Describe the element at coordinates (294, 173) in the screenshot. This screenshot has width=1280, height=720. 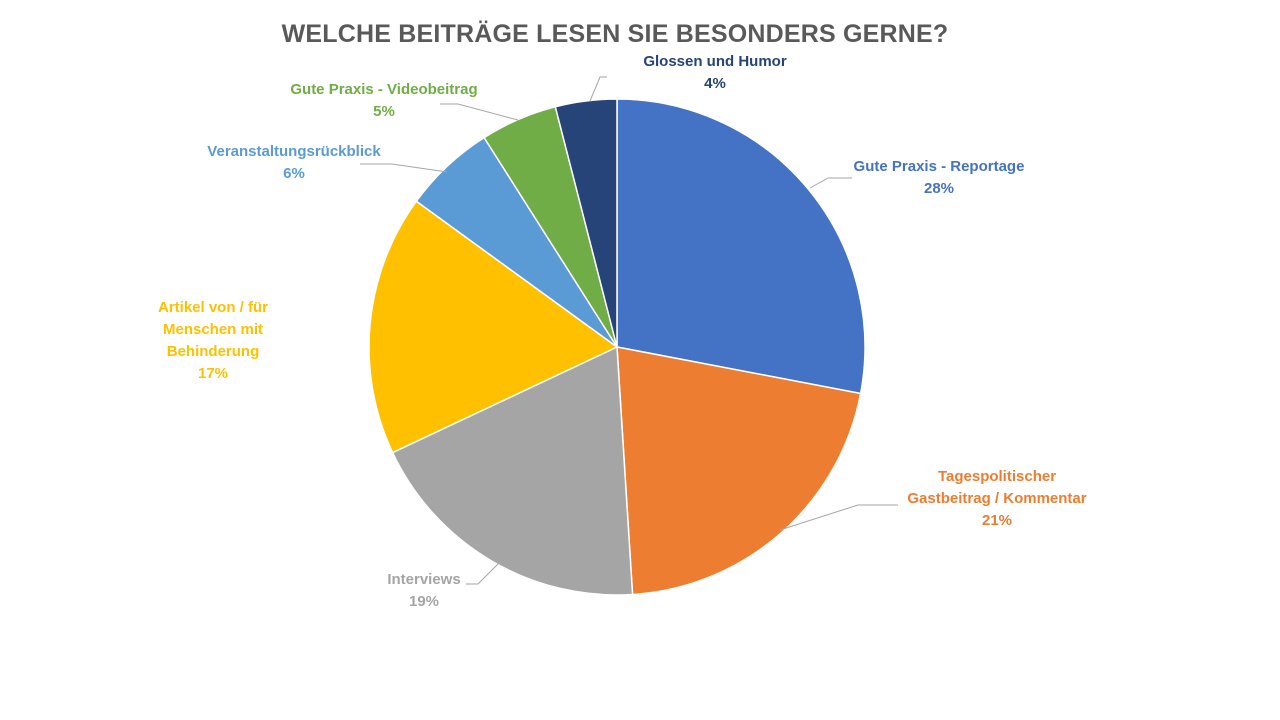
I see `slice-percent-text: 6%` at that location.